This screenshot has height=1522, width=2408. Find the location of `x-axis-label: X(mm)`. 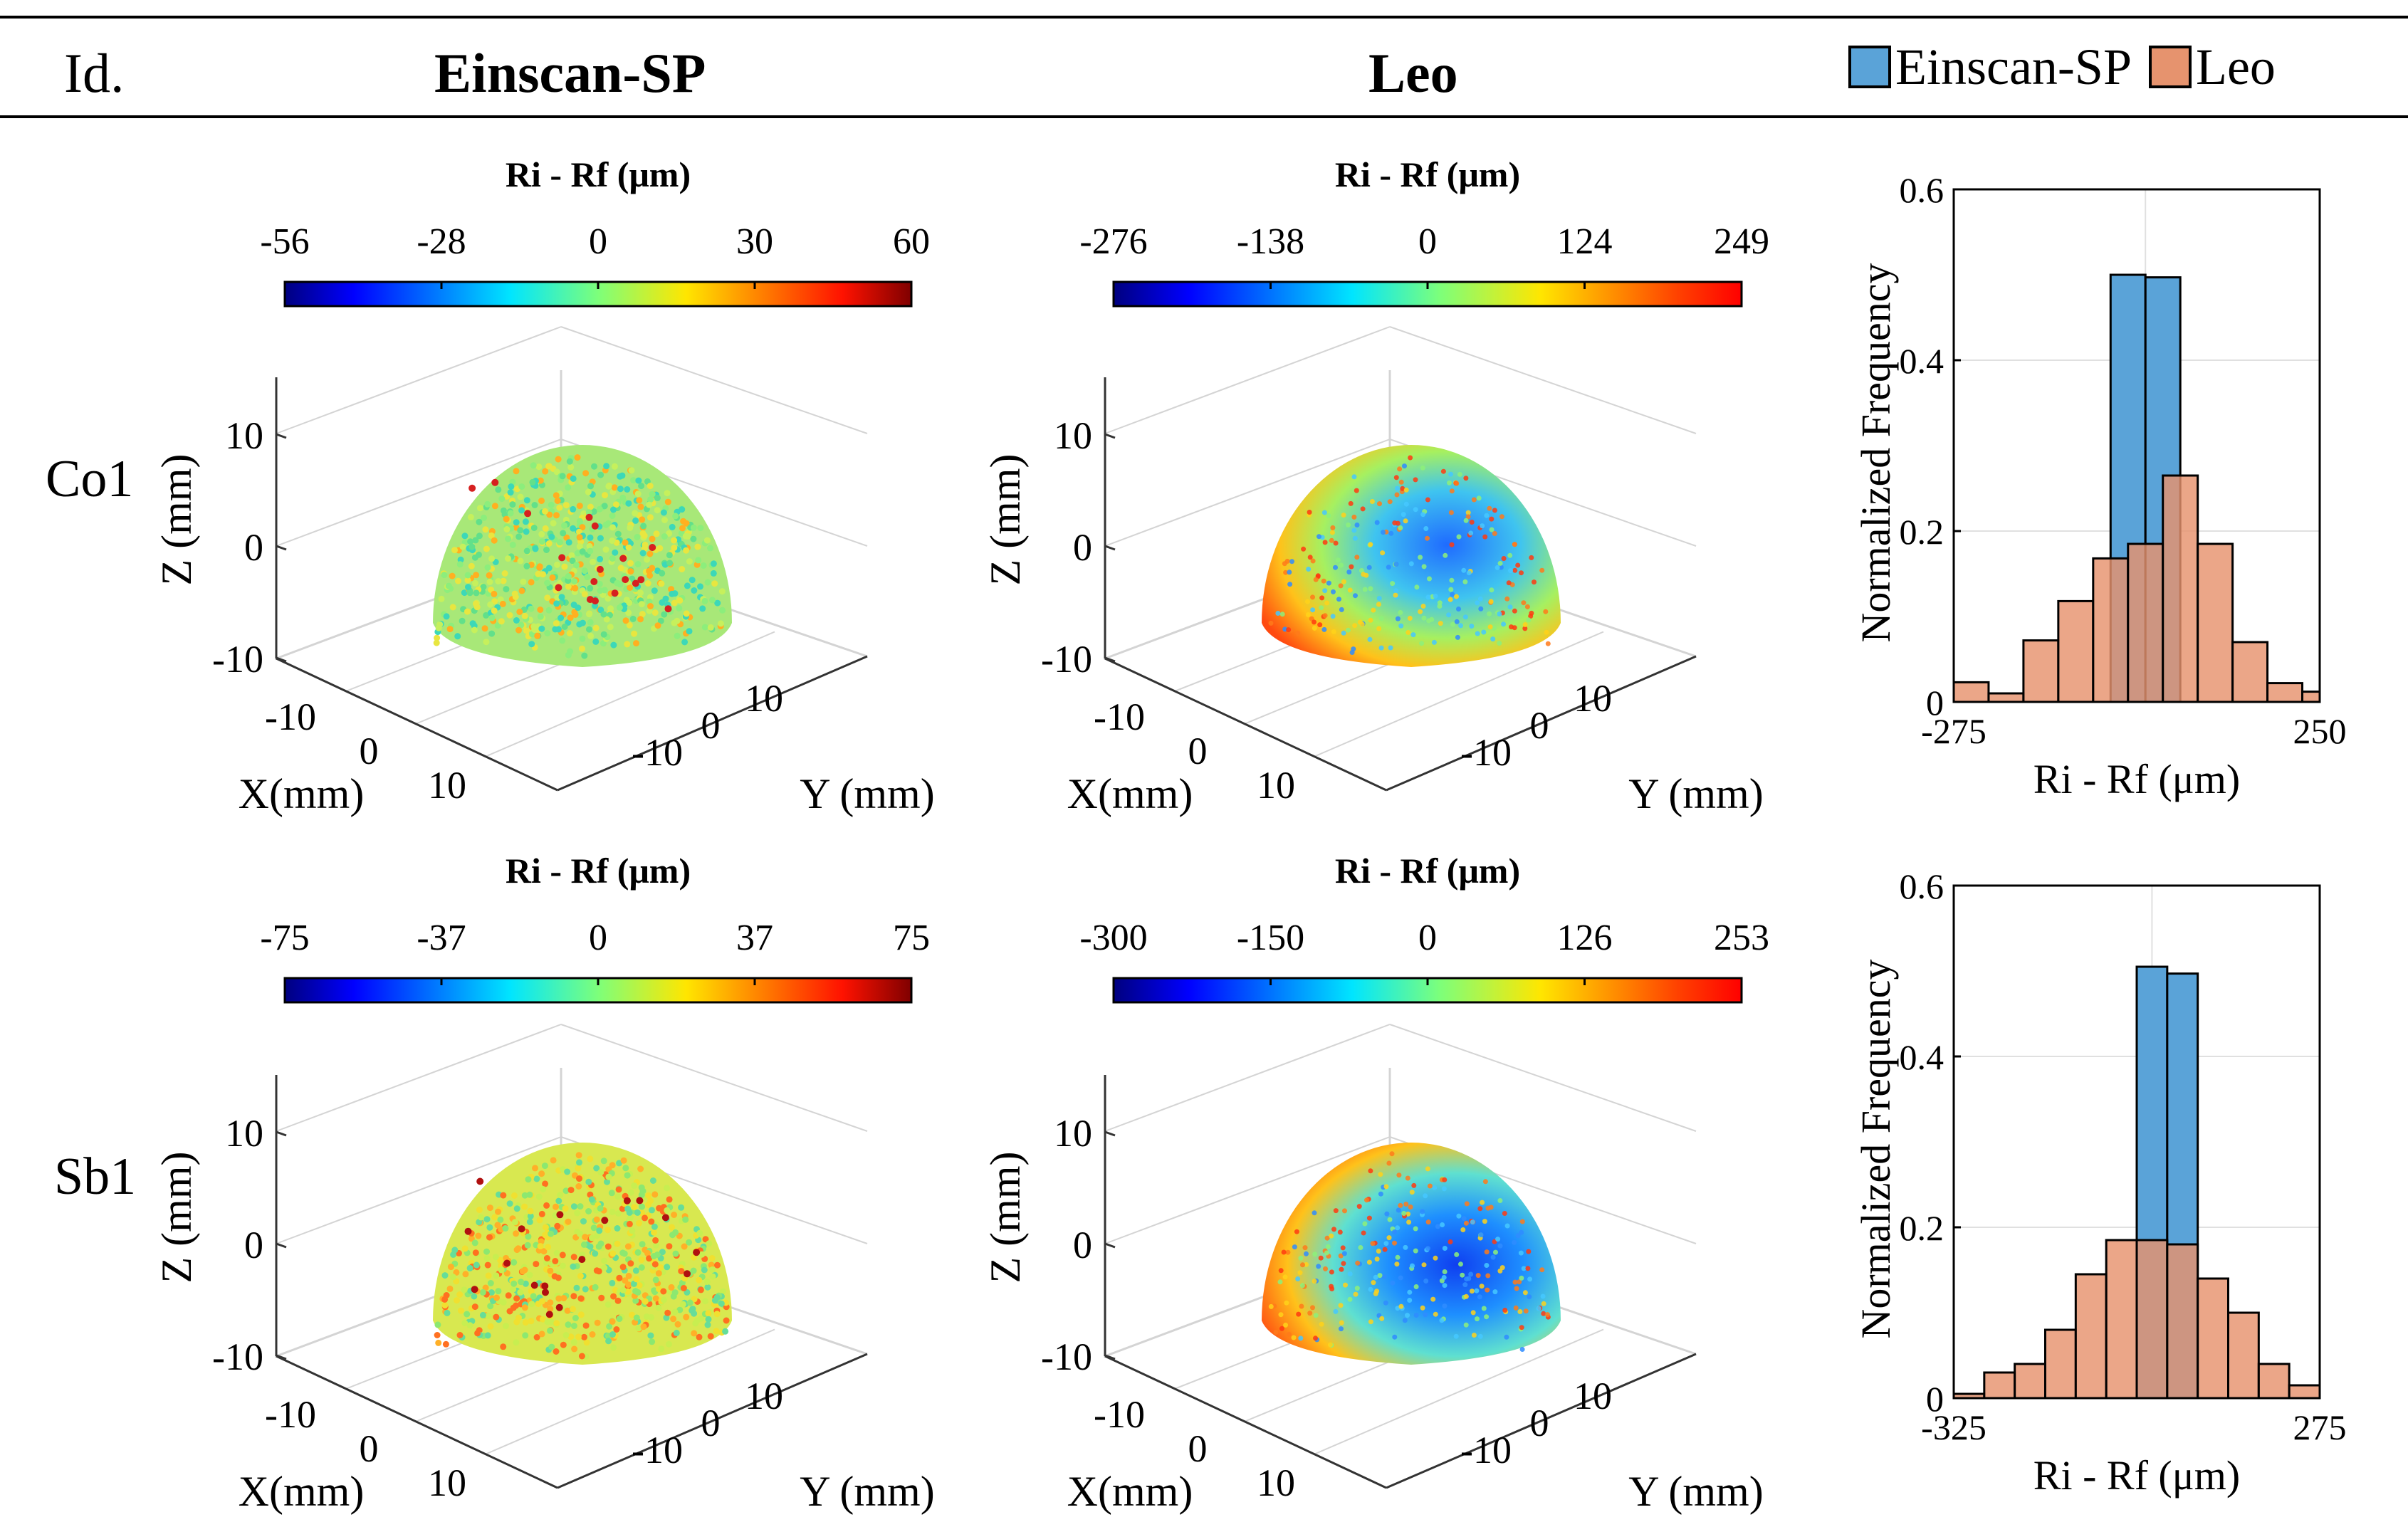

x-axis-label: X(mm) is located at coordinates (1130, 793).